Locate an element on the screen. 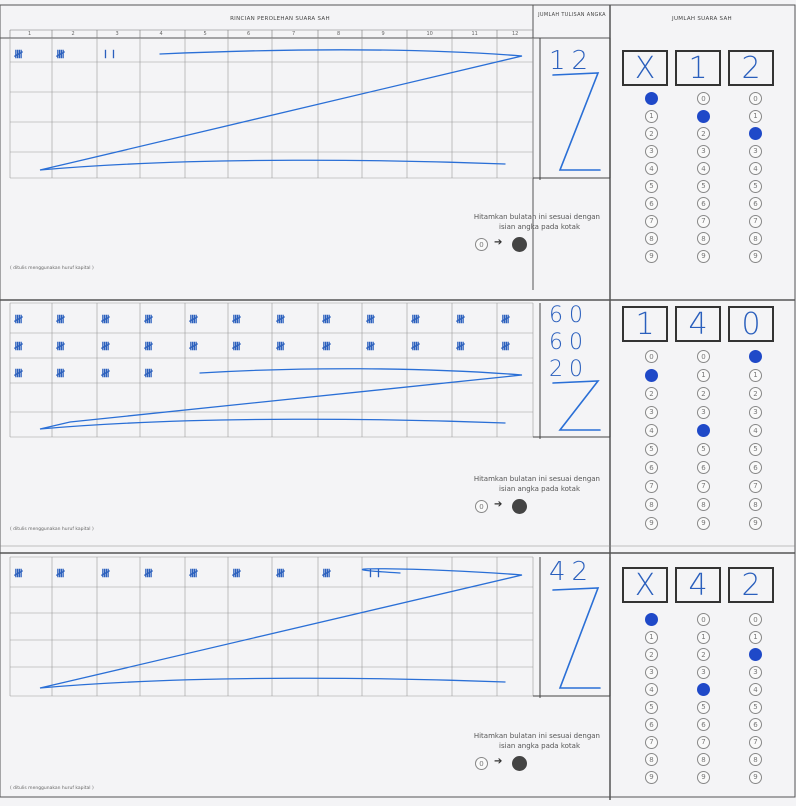 The height and width of the screenshot is (806, 796). tally-header: RINCIAN PEROLEHAN SUARA SAH is located at coordinates (280, 19).